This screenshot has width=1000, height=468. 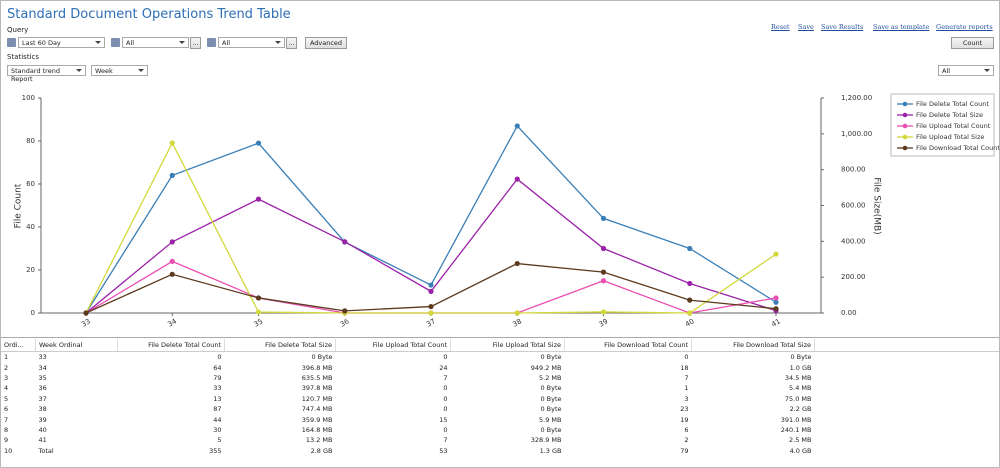 What do you see at coordinates (61, 42) in the screenshot?
I see `period-select: Last 60 Day` at bounding box center [61, 42].